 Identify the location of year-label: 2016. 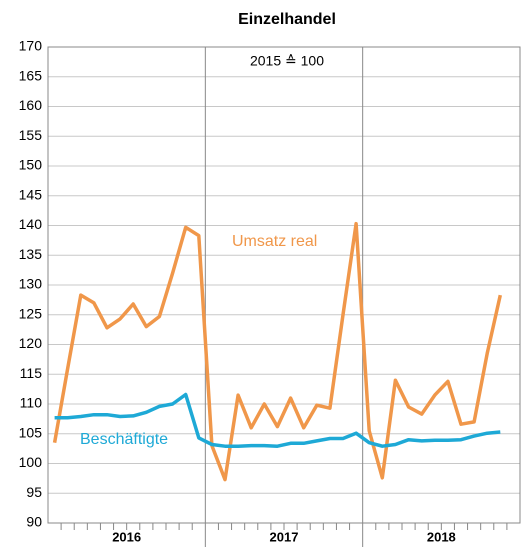
(126, 536).